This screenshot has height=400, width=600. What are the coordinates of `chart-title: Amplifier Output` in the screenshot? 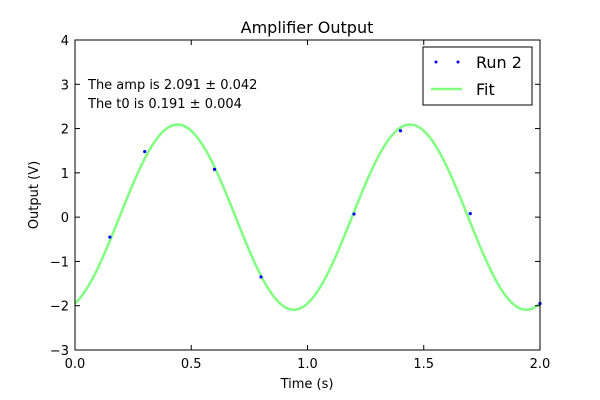 It's located at (307, 27).